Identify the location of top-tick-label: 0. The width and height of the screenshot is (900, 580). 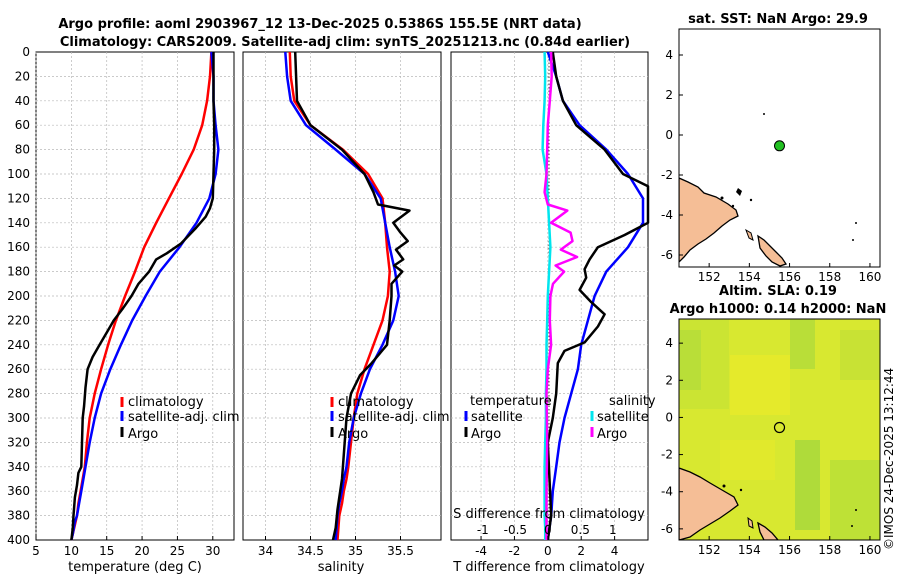
(548, 530).